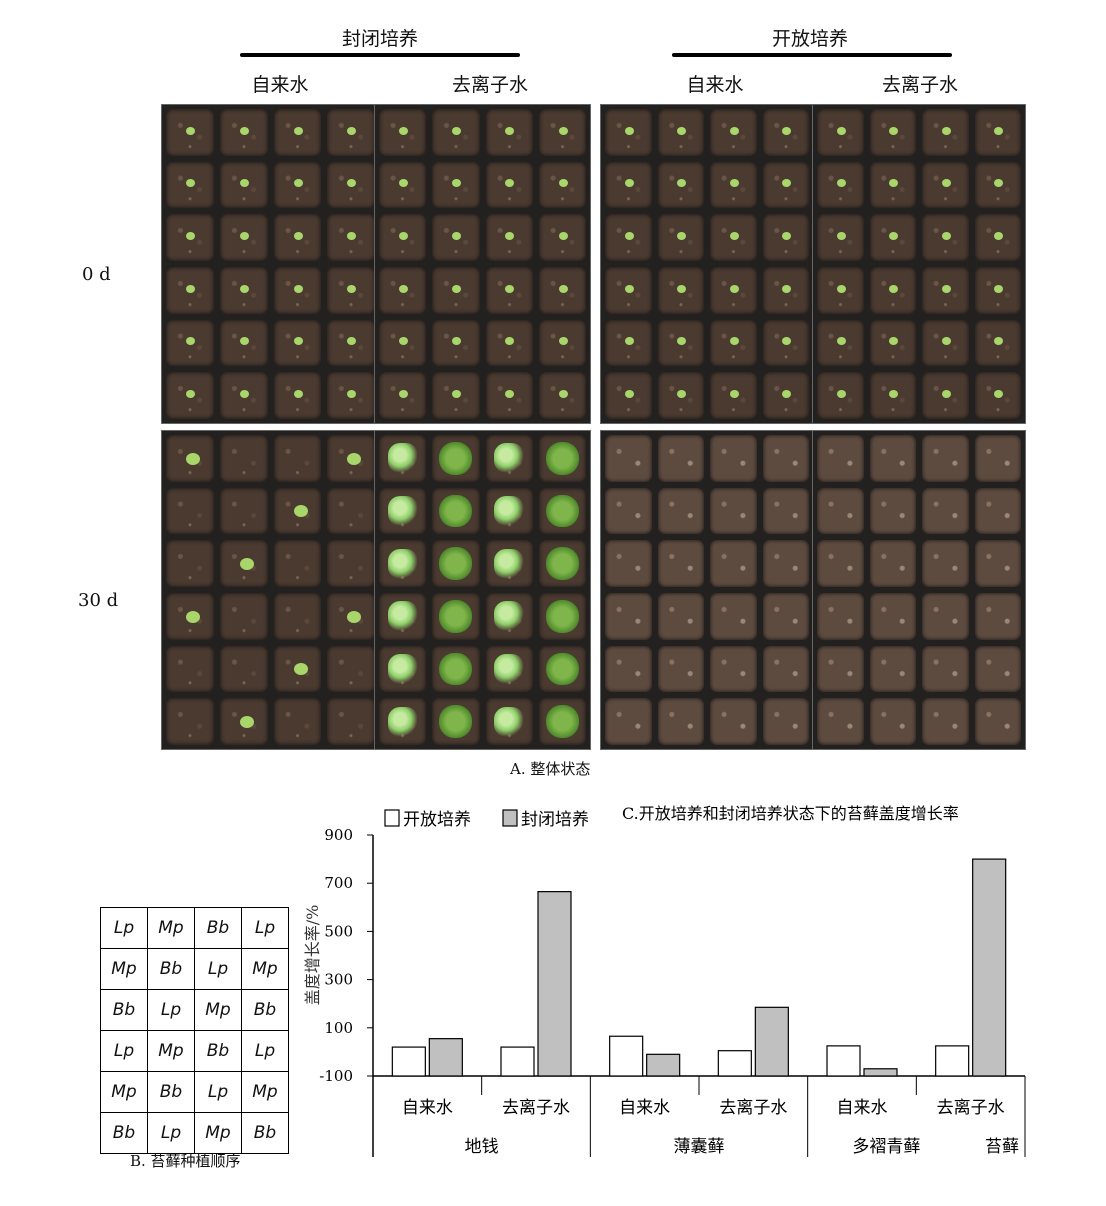 The height and width of the screenshot is (1206, 1106). Describe the element at coordinates (510, 818) in the screenshot. I see `legend-swatch-closed` at that location.